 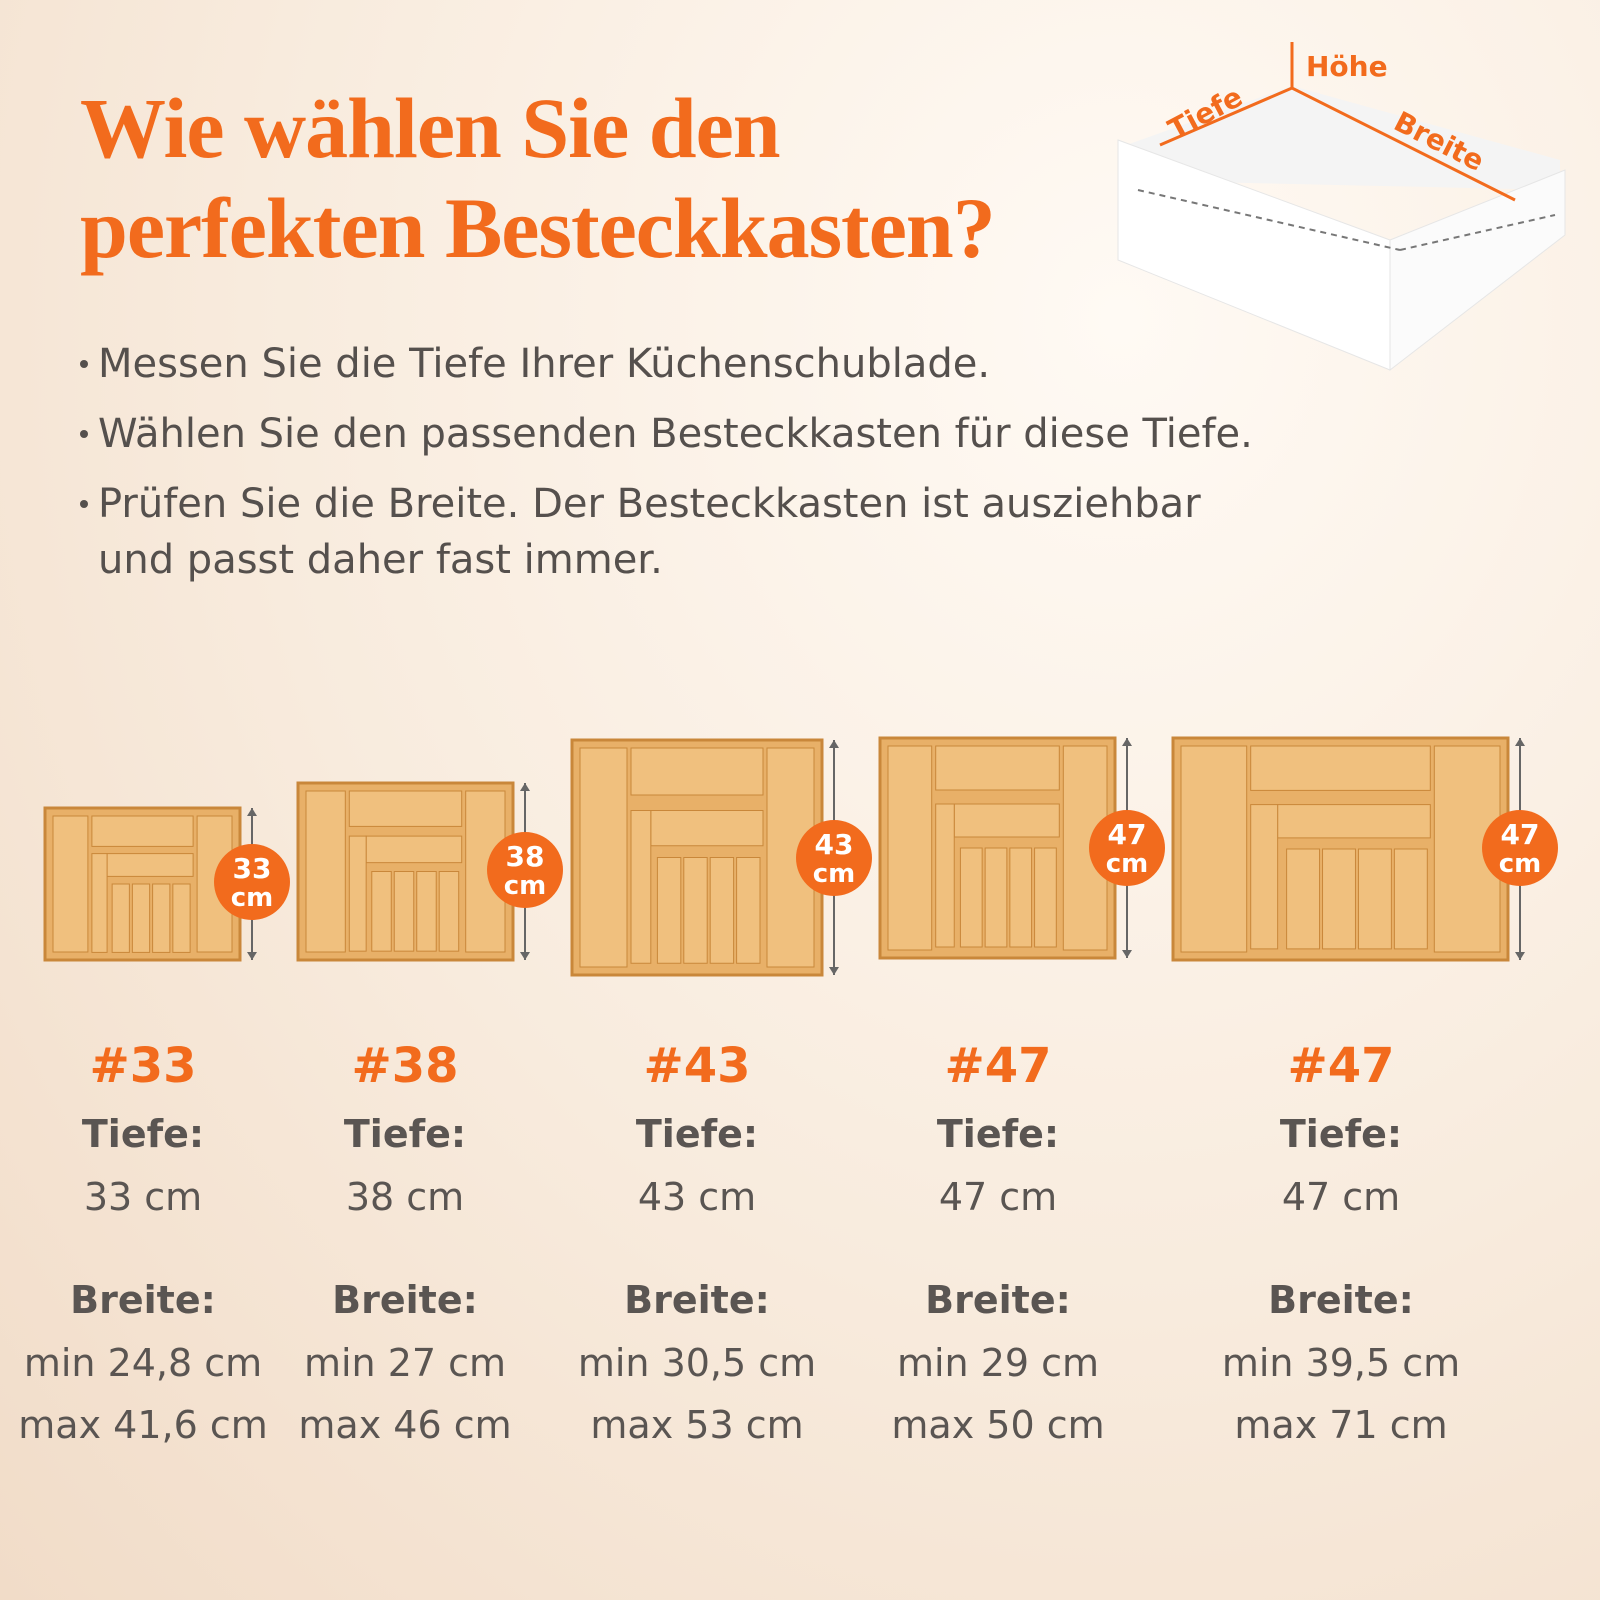 What do you see at coordinates (252, 868) in the screenshot?
I see `badge-number: 33` at bounding box center [252, 868].